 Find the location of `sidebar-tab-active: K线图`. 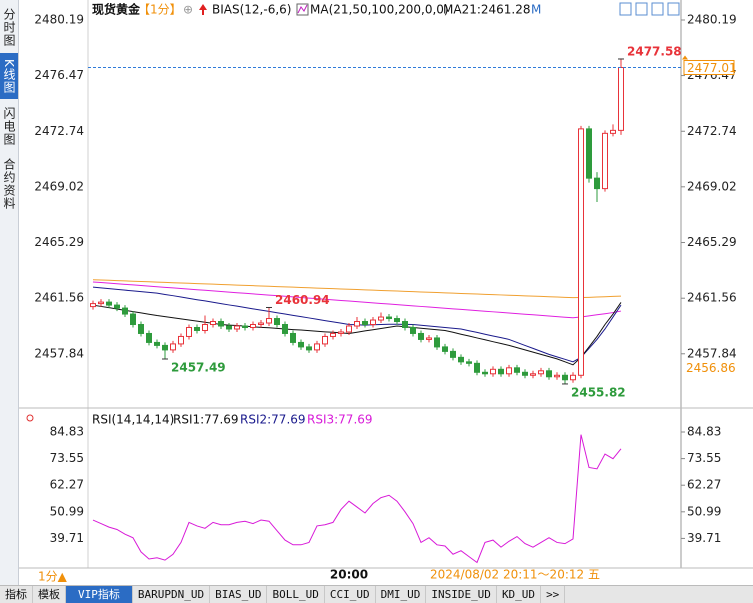

sidebar-tab-active: K线图 is located at coordinates (9, 76).